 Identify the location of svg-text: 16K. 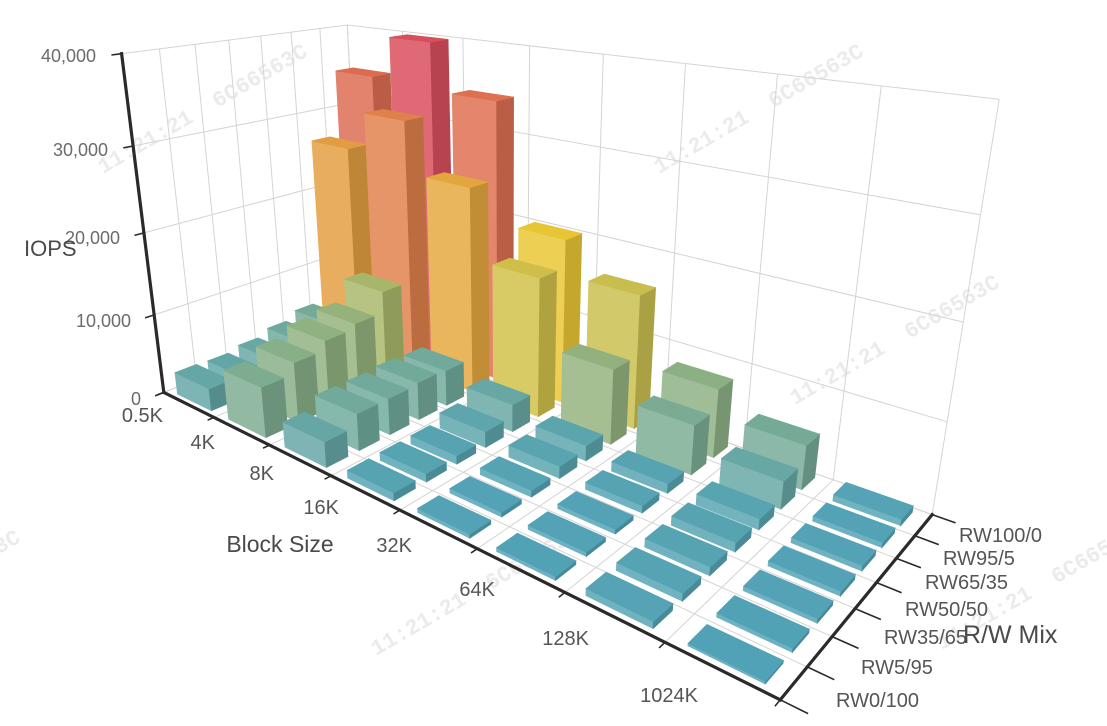
(321, 508).